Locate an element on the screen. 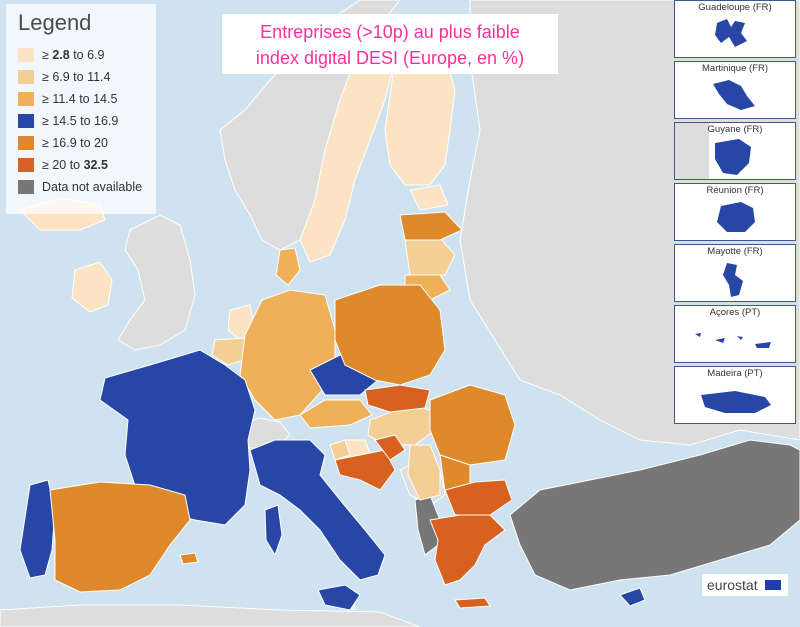 The width and height of the screenshot is (800, 627). slovakia is located at coordinates (397, 398).